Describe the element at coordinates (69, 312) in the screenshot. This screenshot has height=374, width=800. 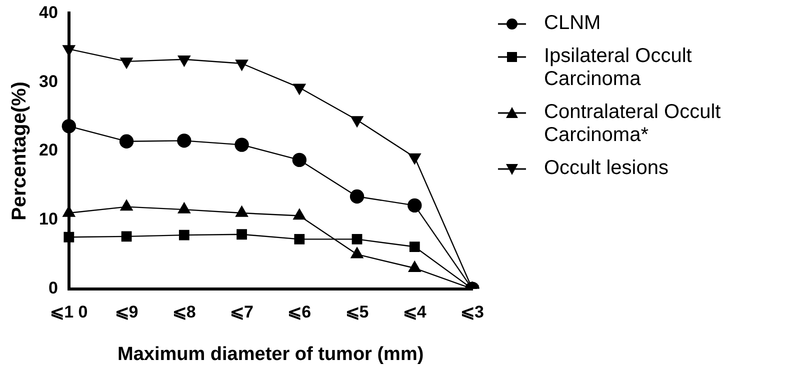
I see `x-tick-label: ⩽1 0` at that location.